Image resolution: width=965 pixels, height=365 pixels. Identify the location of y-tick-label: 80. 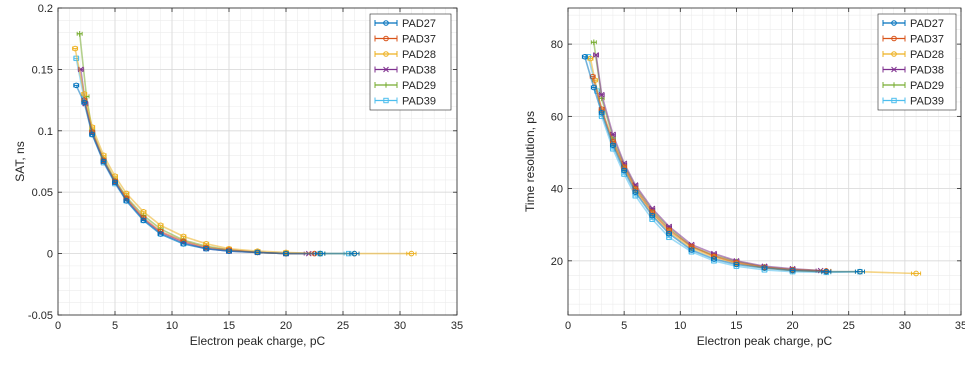
(557, 45).